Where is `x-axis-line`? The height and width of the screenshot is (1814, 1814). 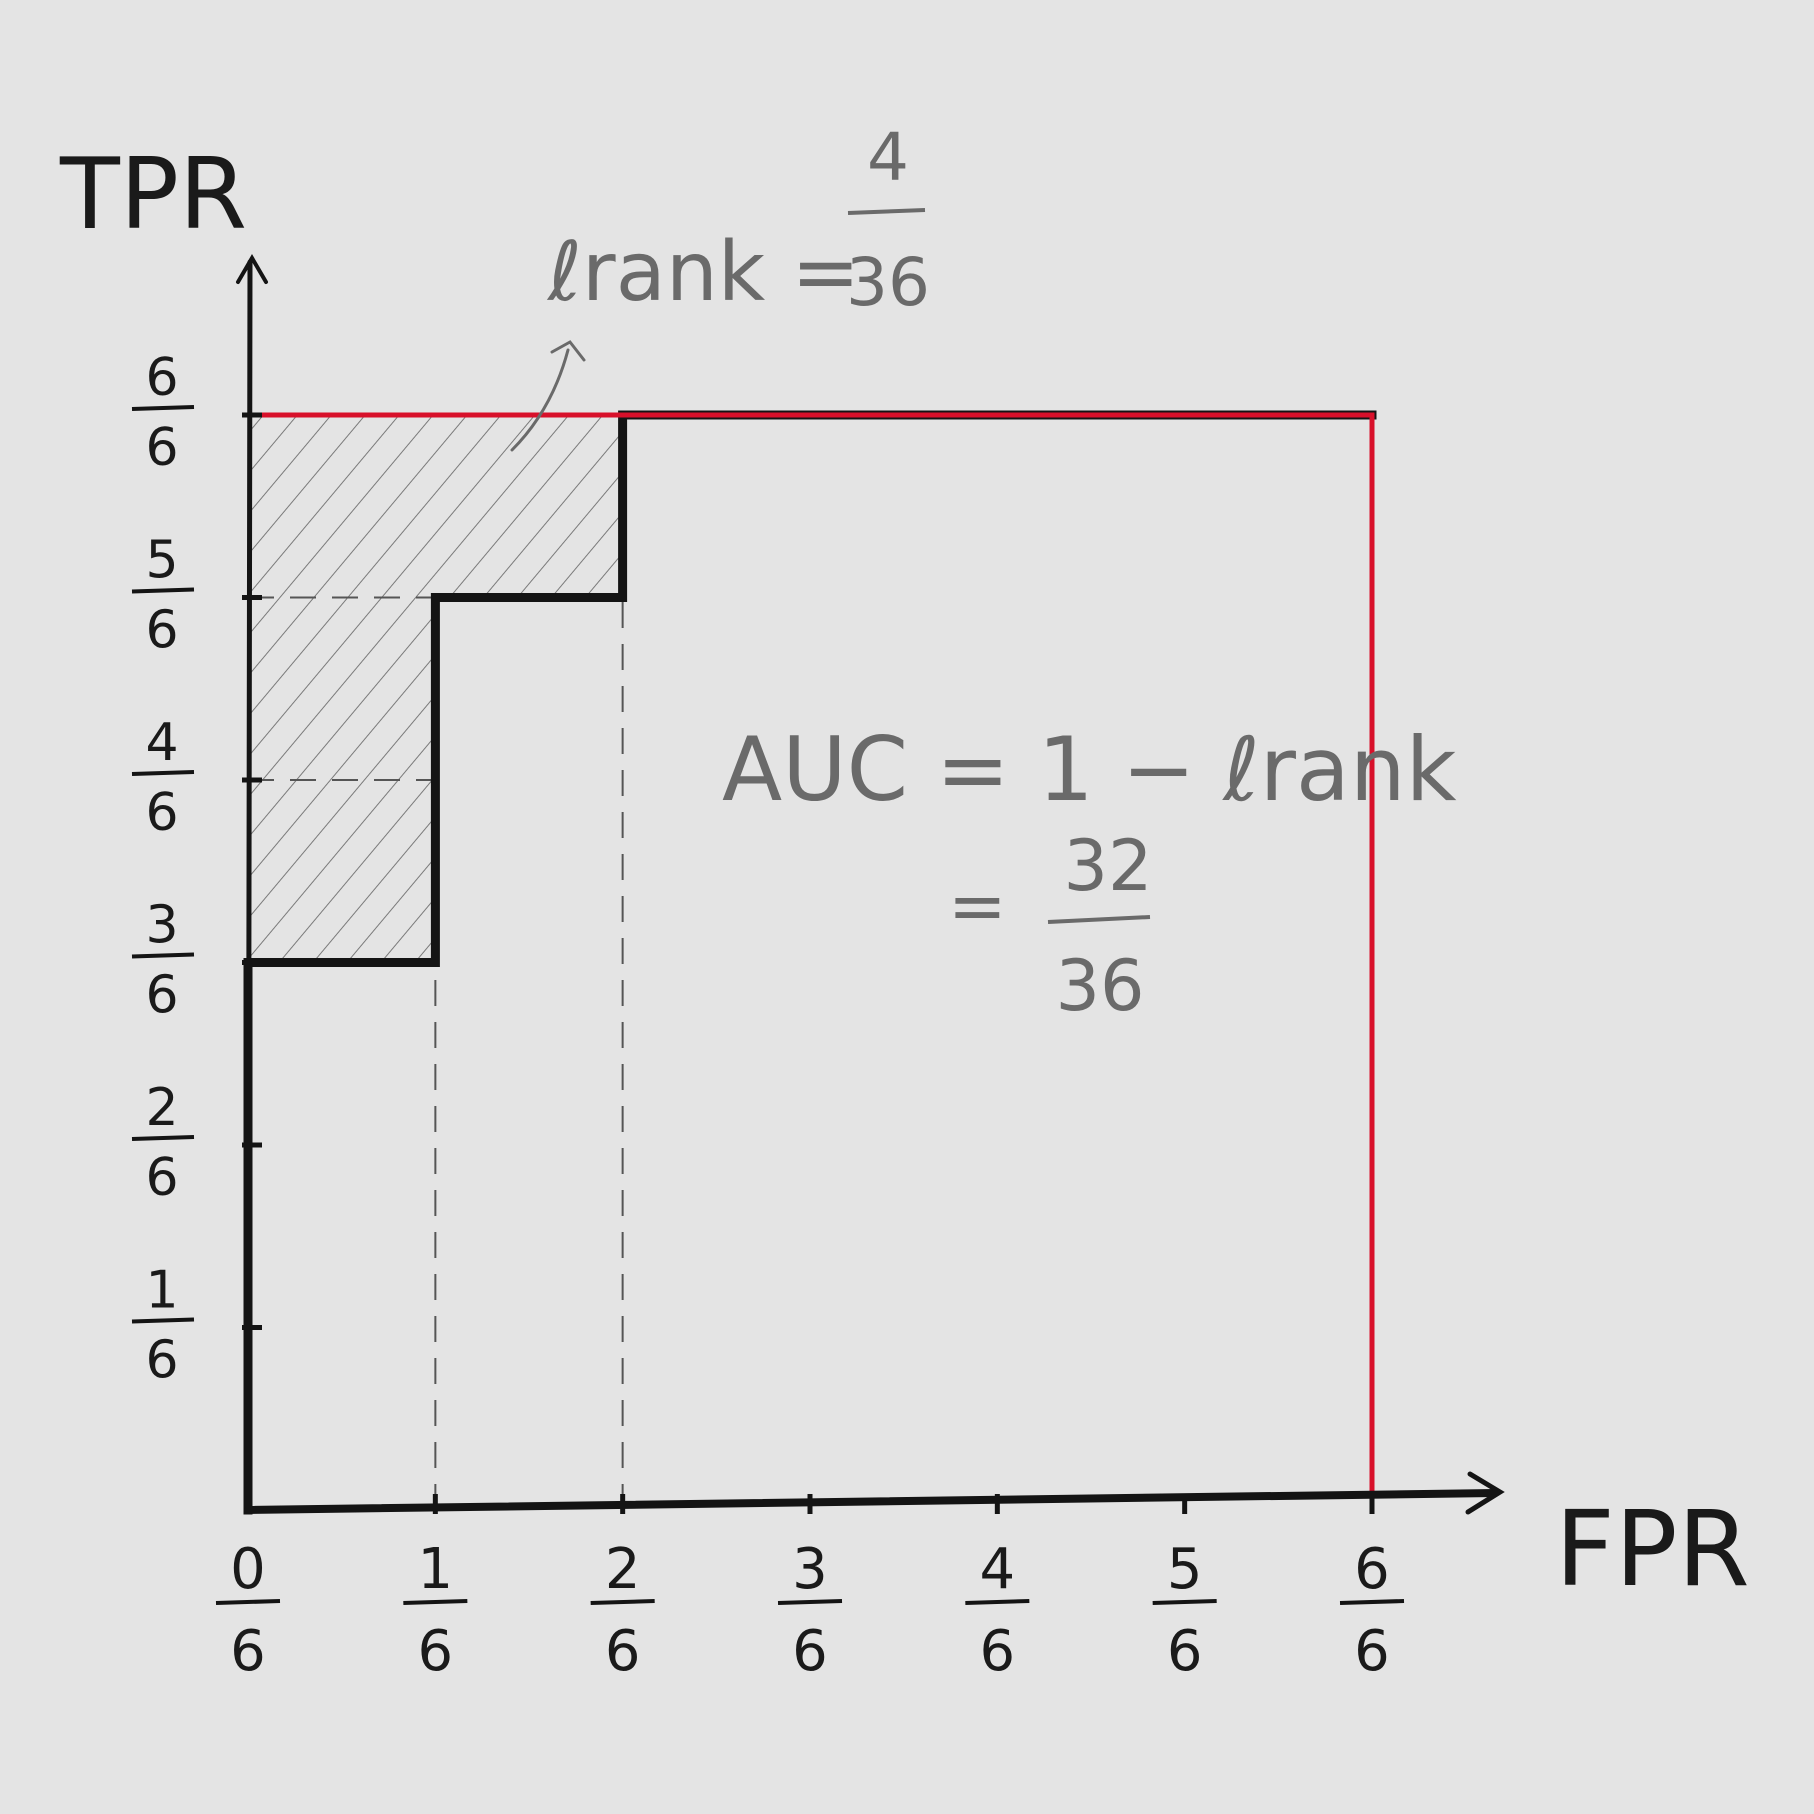 x-axis-line is located at coordinates (871, 1501).